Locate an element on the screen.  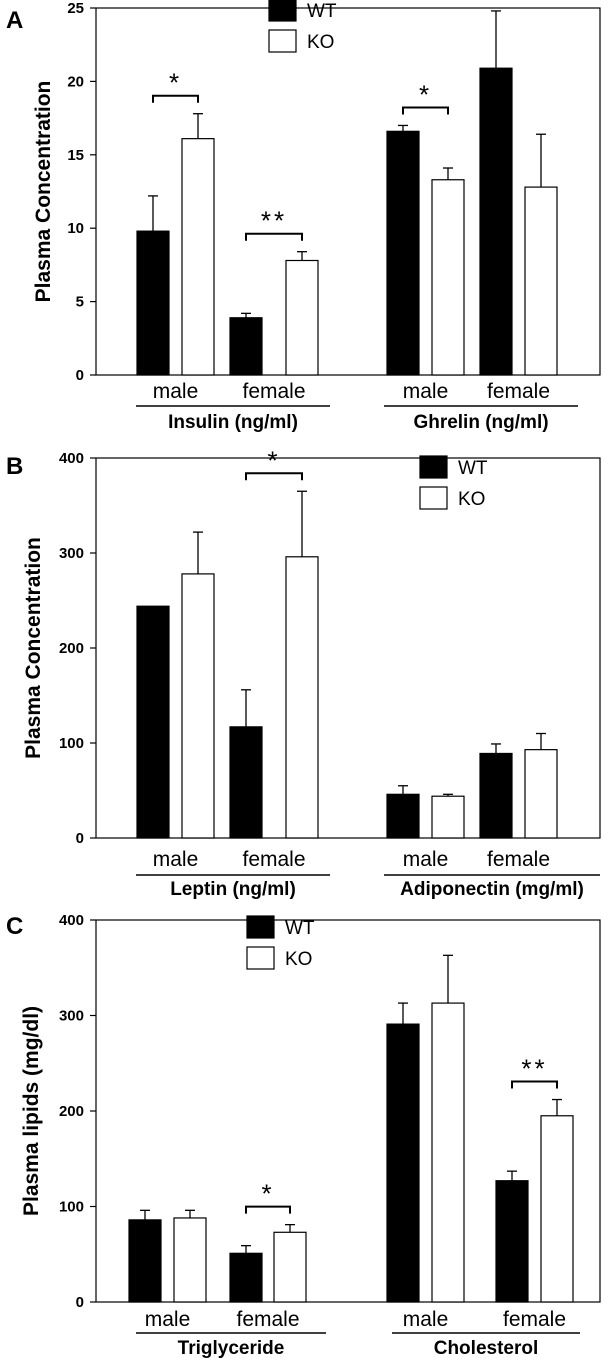
group-label: Ghrelin (ng/ml) is located at coordinates (480, 422).